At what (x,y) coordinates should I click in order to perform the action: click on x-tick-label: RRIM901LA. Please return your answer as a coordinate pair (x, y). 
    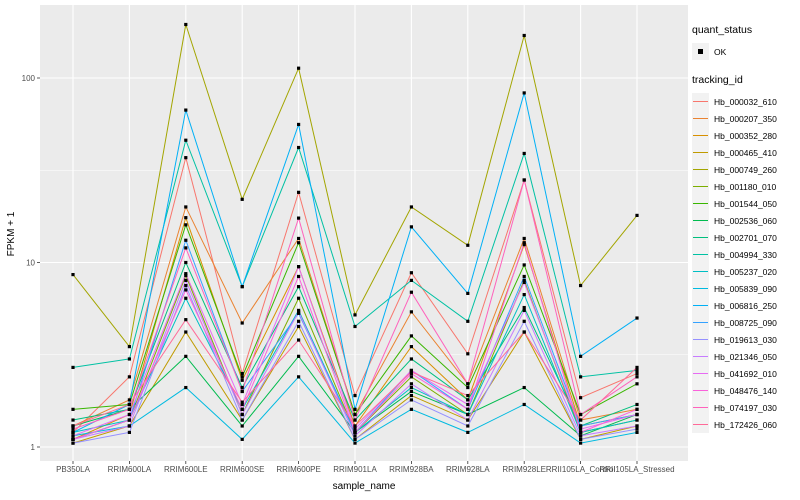
    Looking at the image, I should click on (355, 469).